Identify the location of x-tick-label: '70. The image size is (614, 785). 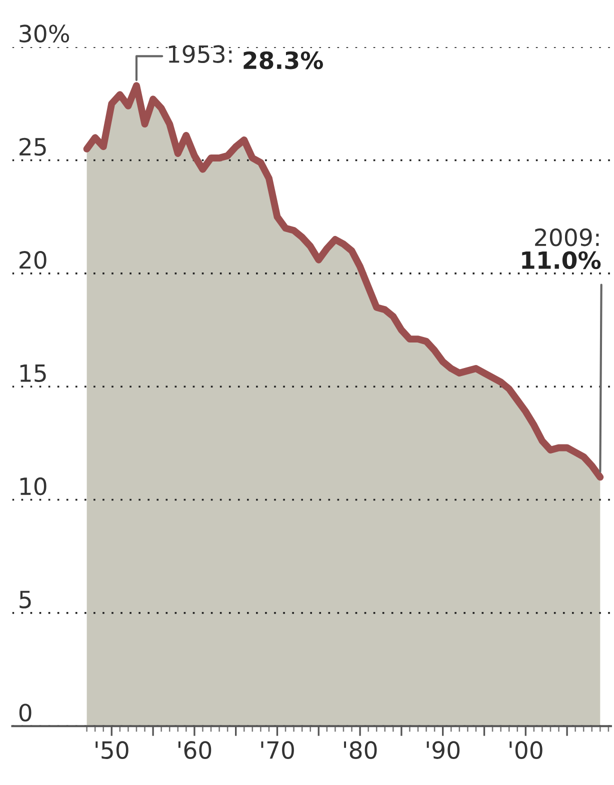
(277, 750).